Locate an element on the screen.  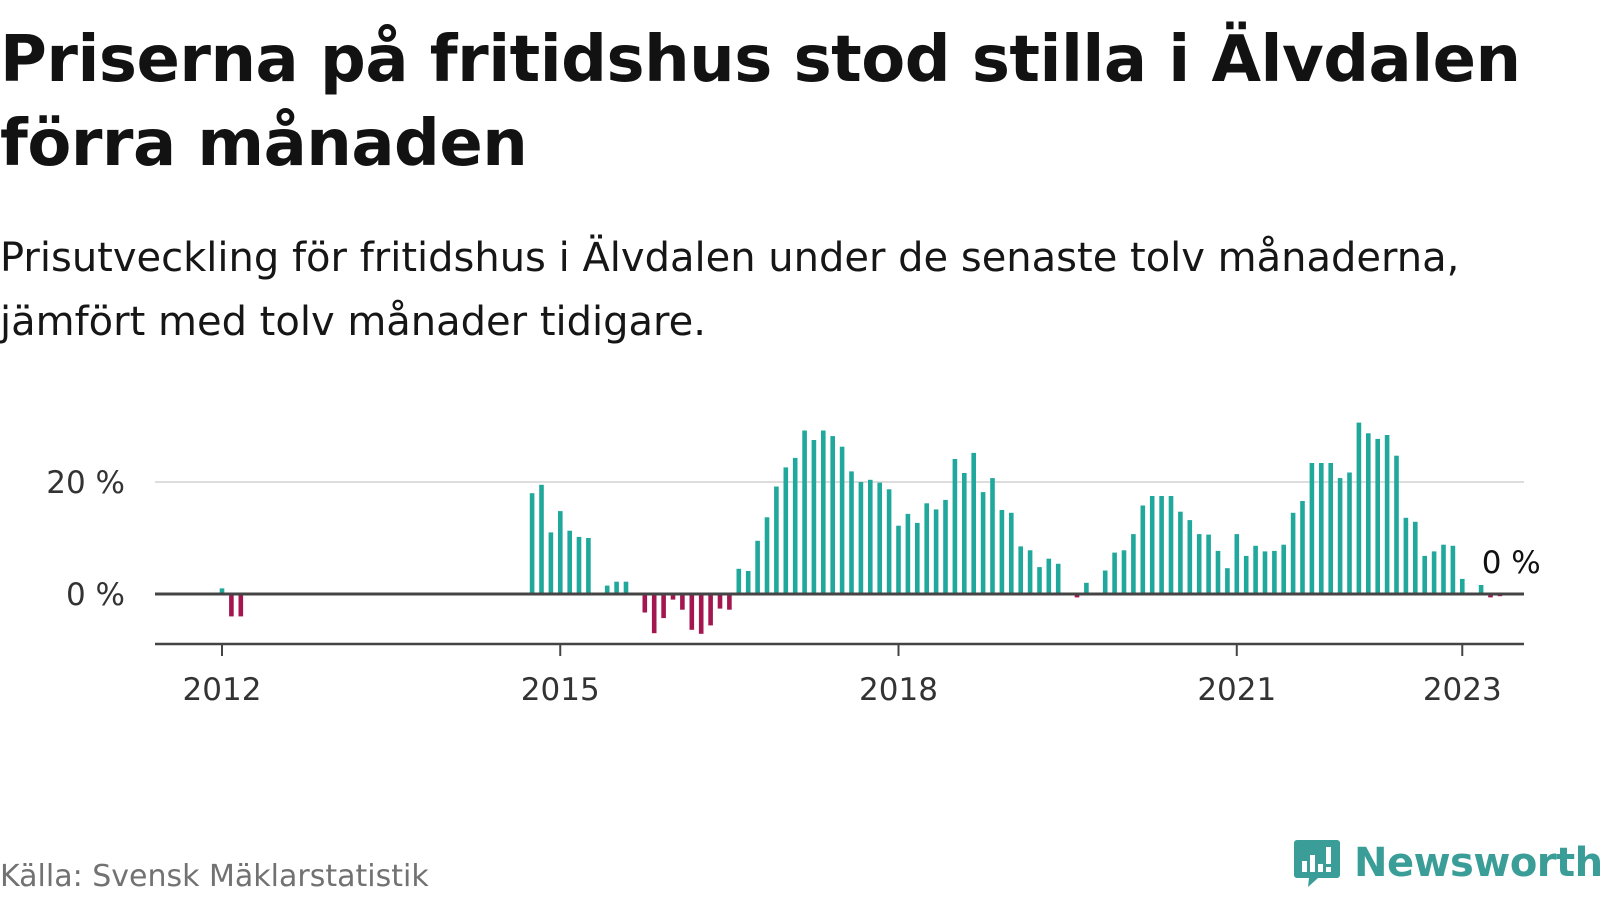
x-tick-label: 2015 is located at coordinates (560, 690).